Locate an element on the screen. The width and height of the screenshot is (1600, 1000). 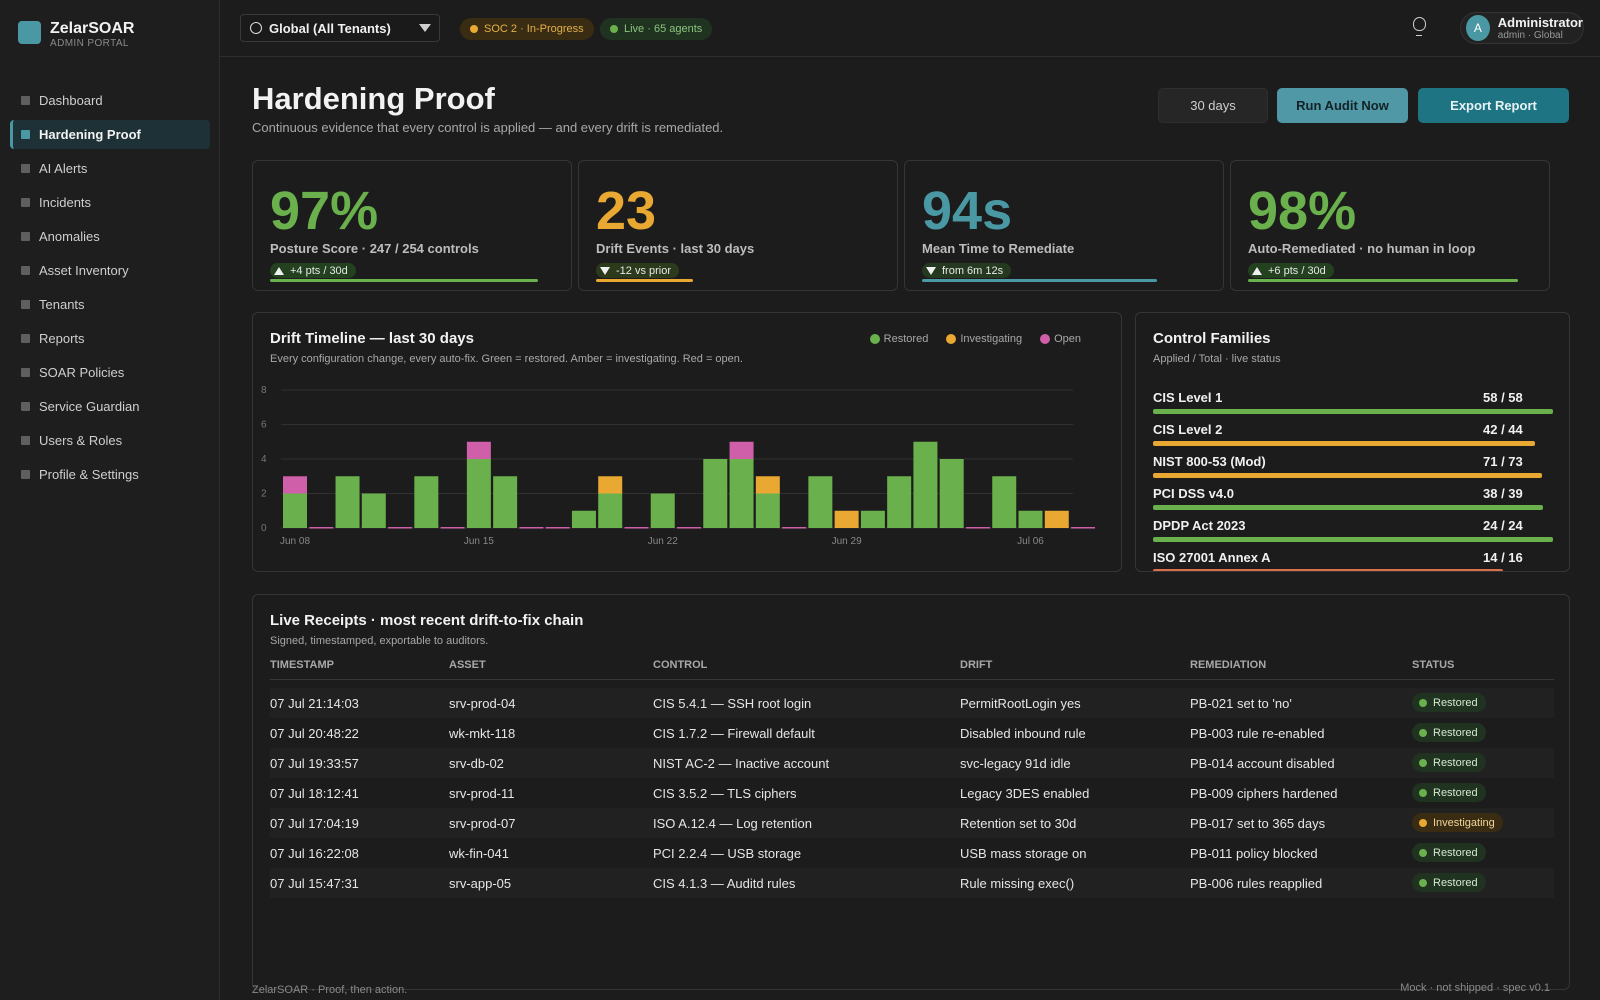
sidebar-item-soar-policies: SOAR Policies is located at coordinates (110, 372).